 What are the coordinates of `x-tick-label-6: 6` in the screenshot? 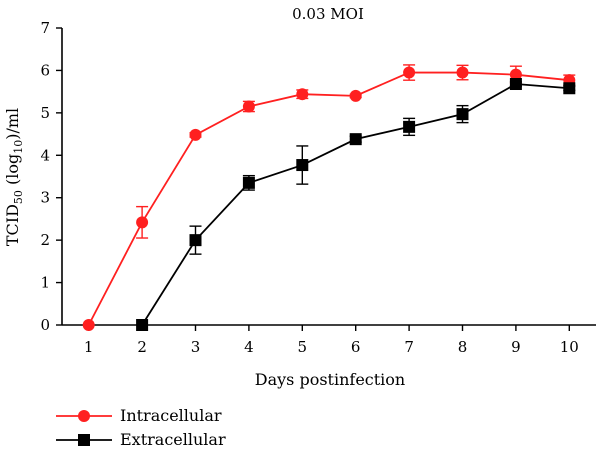 It's located at (356, 347).